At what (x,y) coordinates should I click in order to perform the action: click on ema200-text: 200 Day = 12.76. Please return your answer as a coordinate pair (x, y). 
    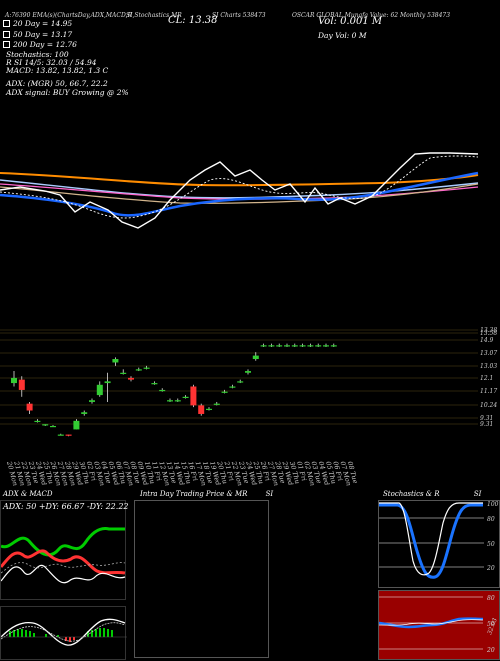
    Looking at the image, I should click on (45, 44).